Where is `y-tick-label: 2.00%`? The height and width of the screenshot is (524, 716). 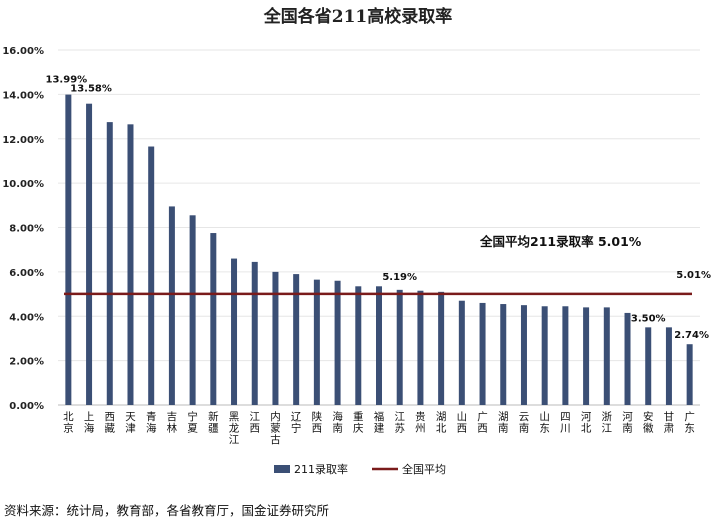
y-tick-label: 2.00% is located at coordinates (26, 362).